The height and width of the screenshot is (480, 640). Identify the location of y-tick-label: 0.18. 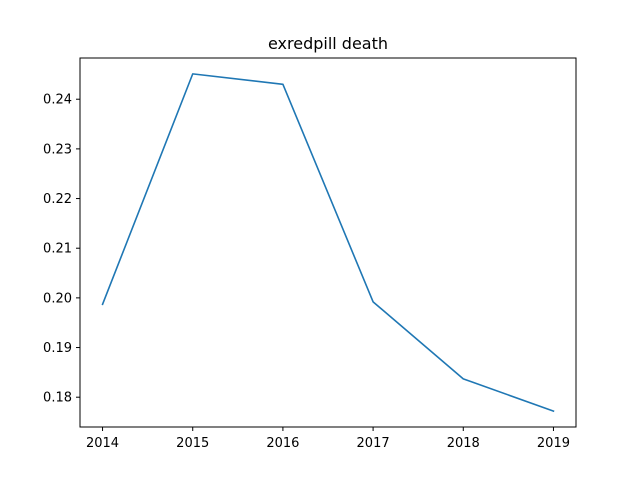
(57, 398).